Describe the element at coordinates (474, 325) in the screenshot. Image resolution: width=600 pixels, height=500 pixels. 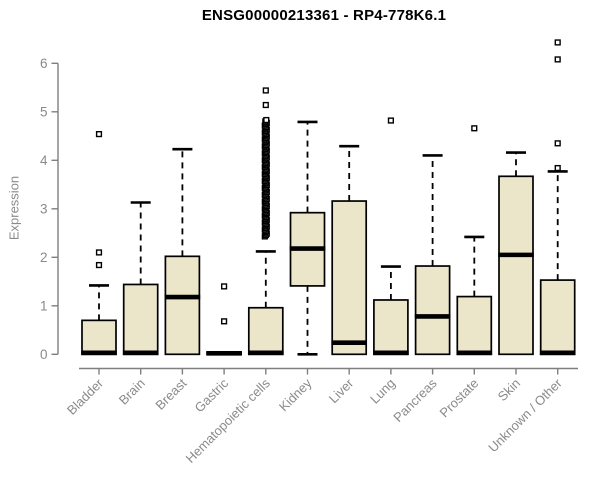
I see `box-prostate` at that location.